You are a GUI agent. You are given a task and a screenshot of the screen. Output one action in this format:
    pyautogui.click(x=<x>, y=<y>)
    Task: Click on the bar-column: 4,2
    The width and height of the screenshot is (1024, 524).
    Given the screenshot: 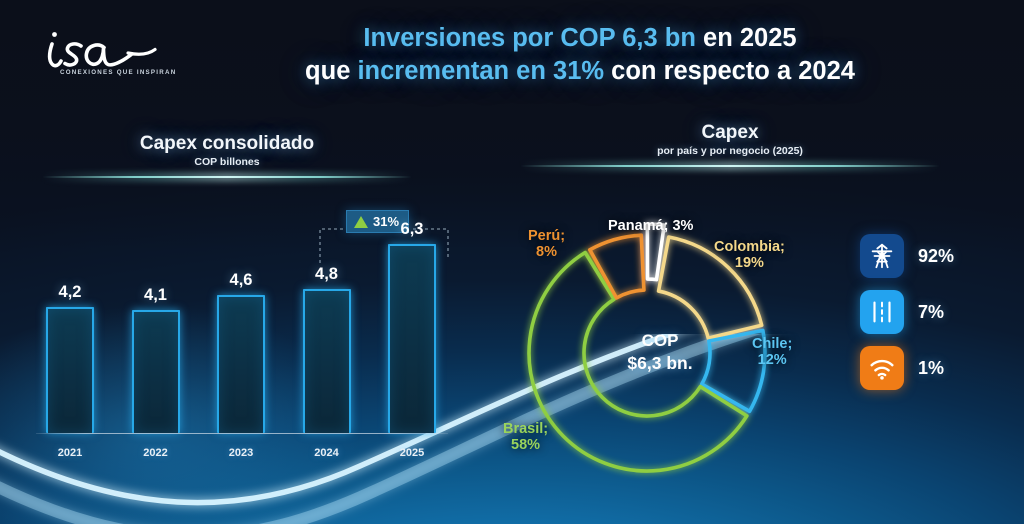 What is the action you would take?
    pyautogui.click(x=70, y=358)
    